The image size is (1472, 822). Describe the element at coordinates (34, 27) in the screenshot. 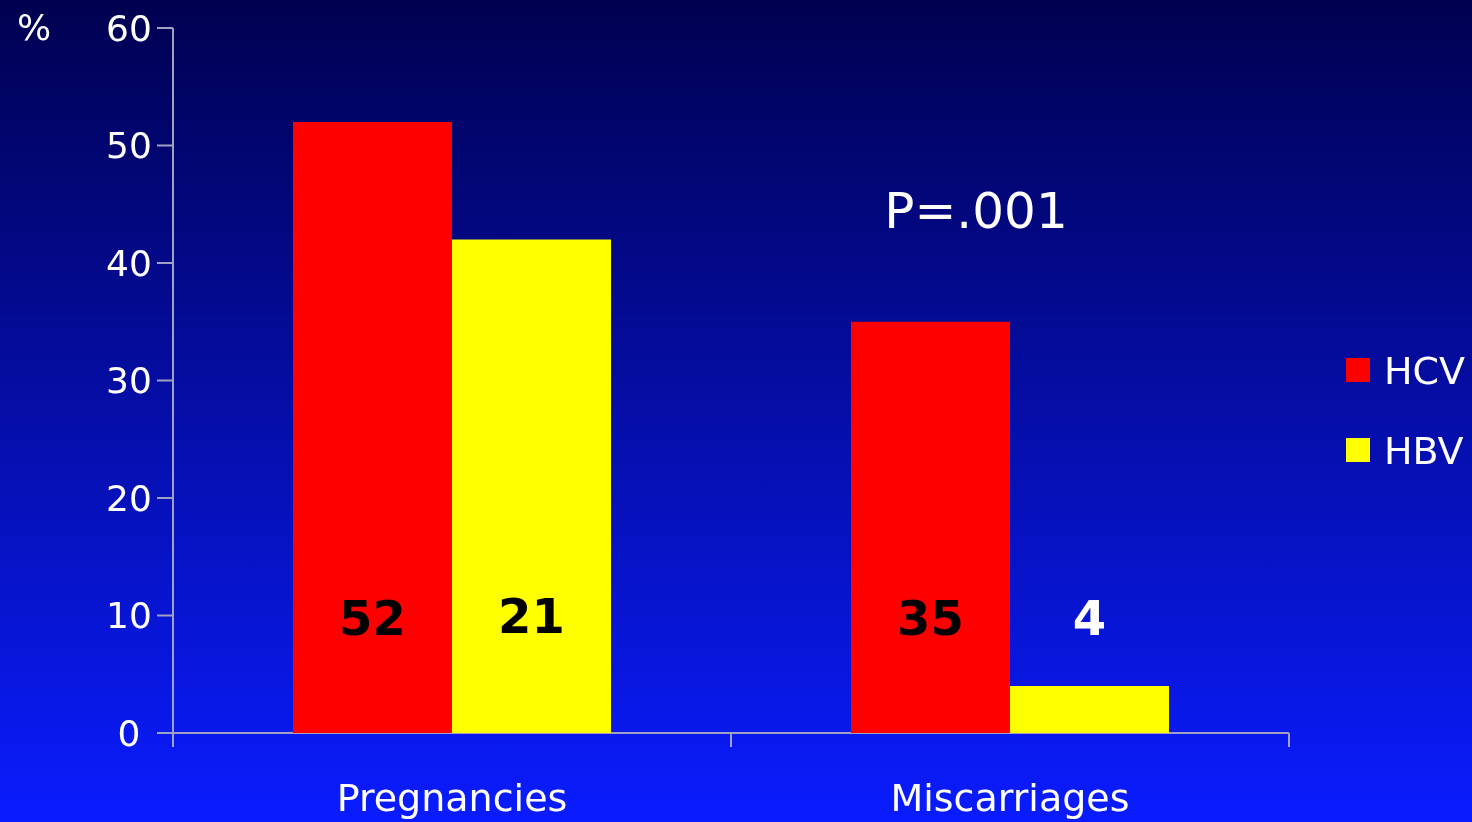

I see `y-axis-title: %` at that location.